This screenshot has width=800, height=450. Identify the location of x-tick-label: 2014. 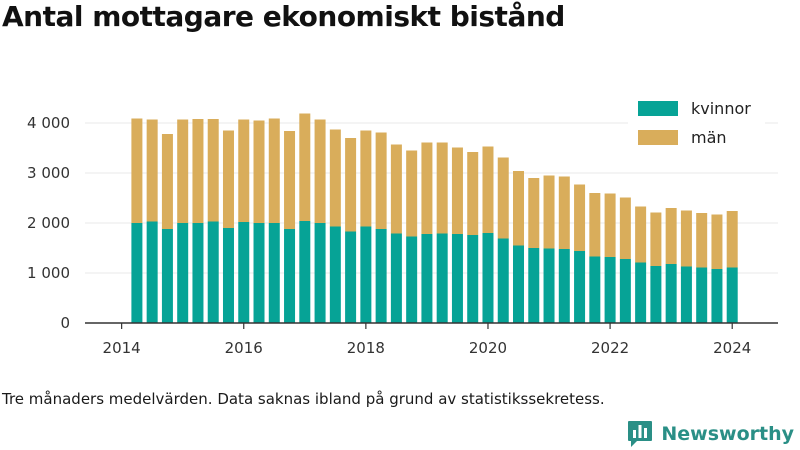
(122, 348).